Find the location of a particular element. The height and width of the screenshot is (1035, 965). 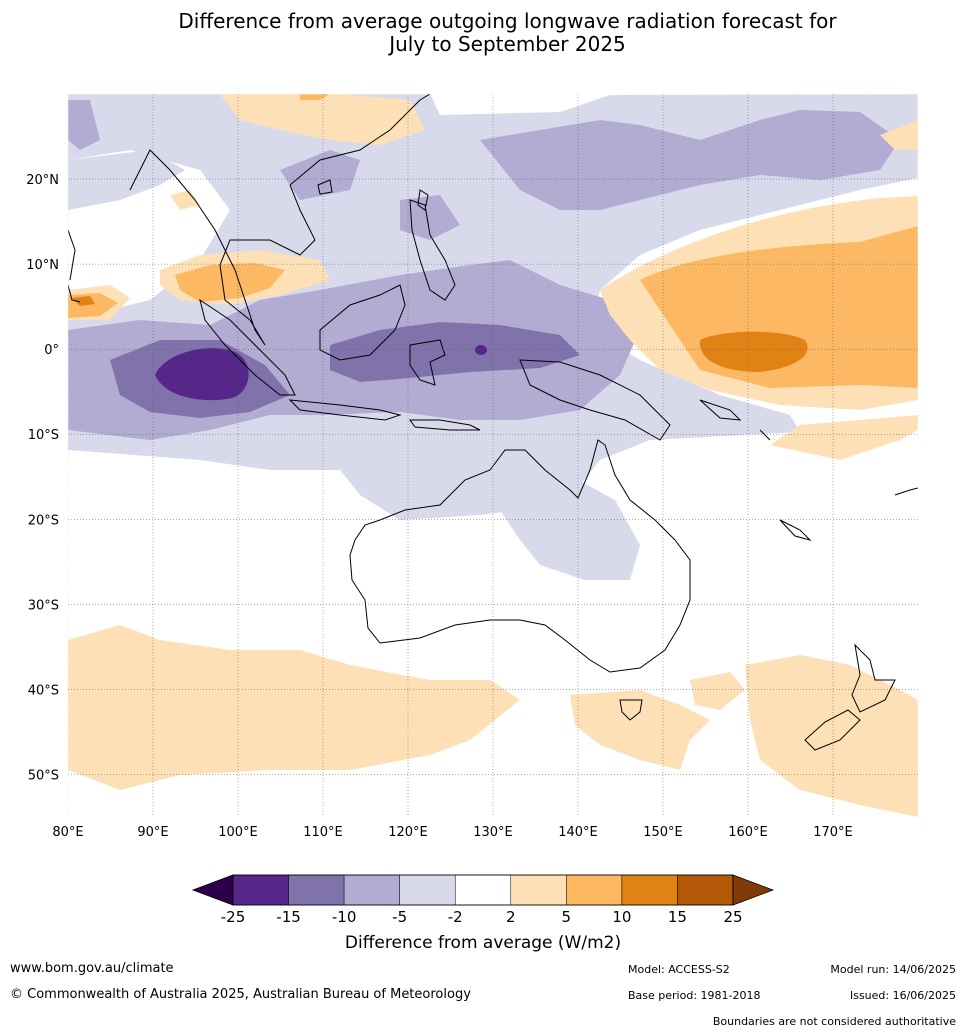

colorbar-tick-label: 25 is located at coordinates (732, 917).